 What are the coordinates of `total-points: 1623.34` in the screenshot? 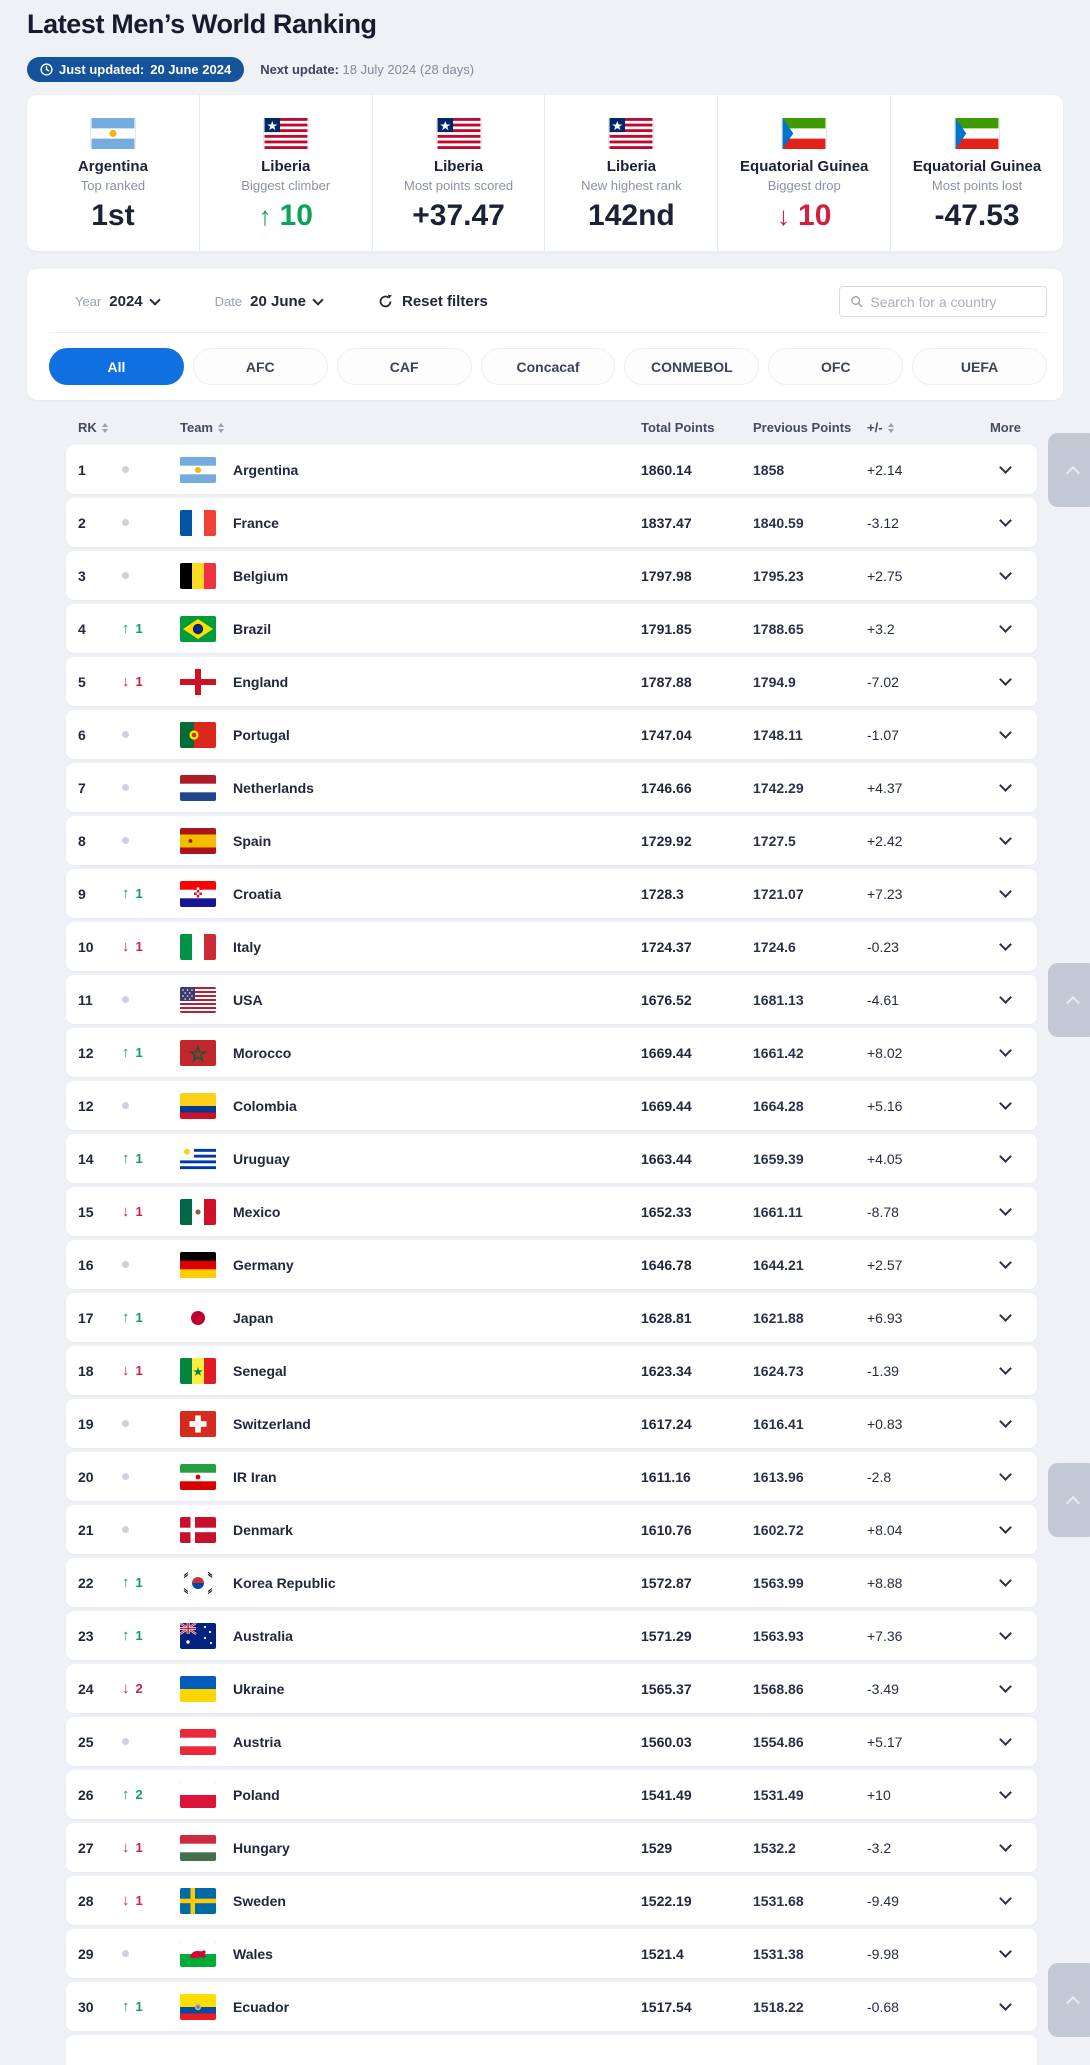 It's located at (666, 1370).